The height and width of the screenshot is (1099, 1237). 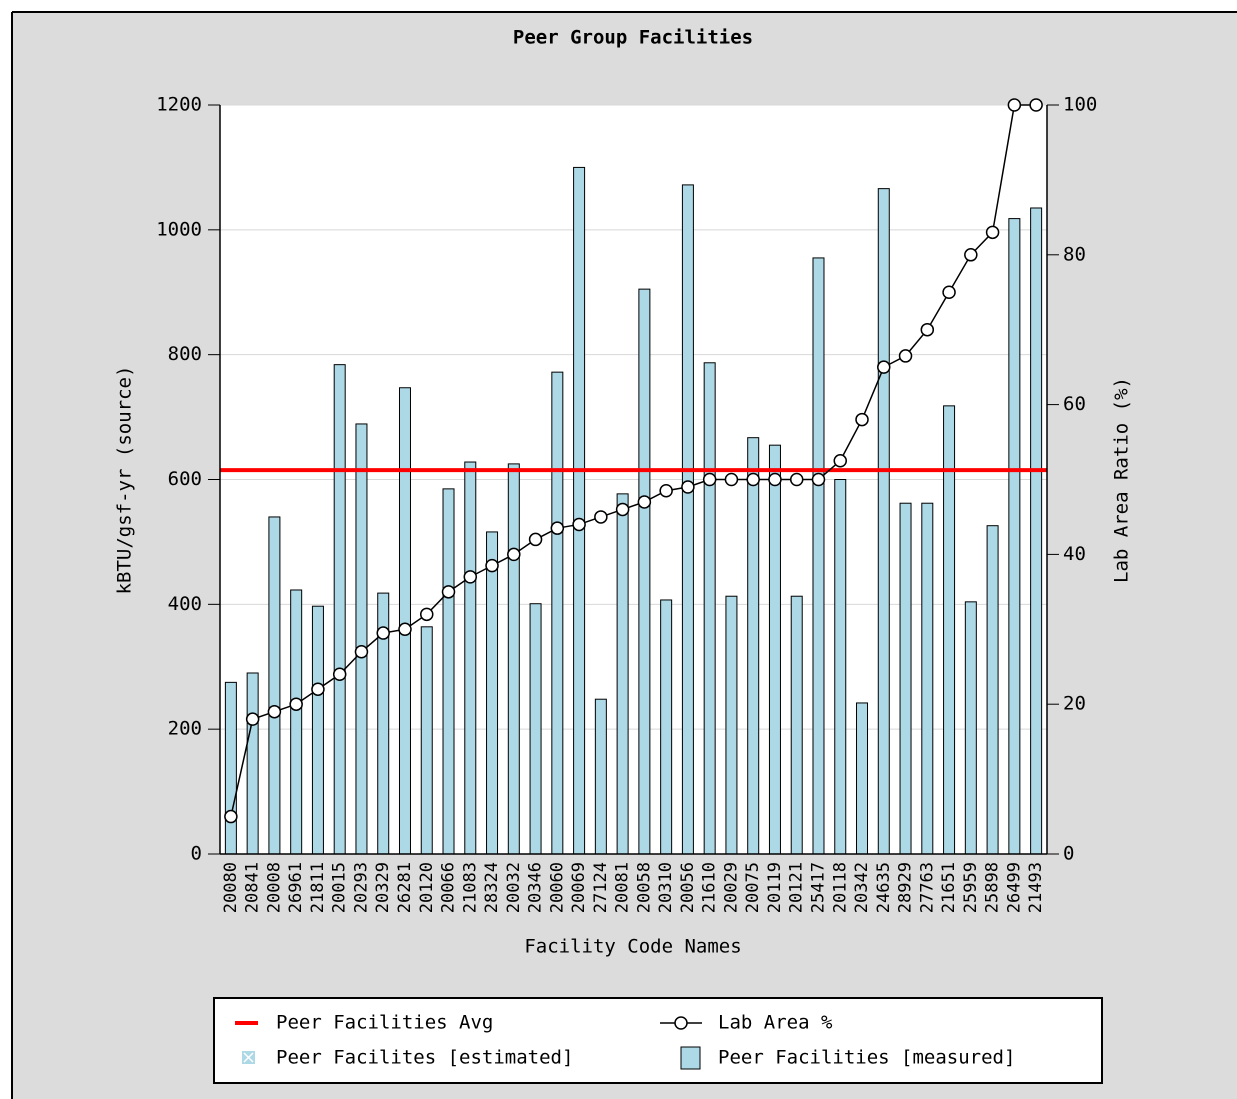 What do you see at coordinates (1074, 404) in the screenshot?
I see `y2-tick-label: 60` at bounding box center [1074, 404].